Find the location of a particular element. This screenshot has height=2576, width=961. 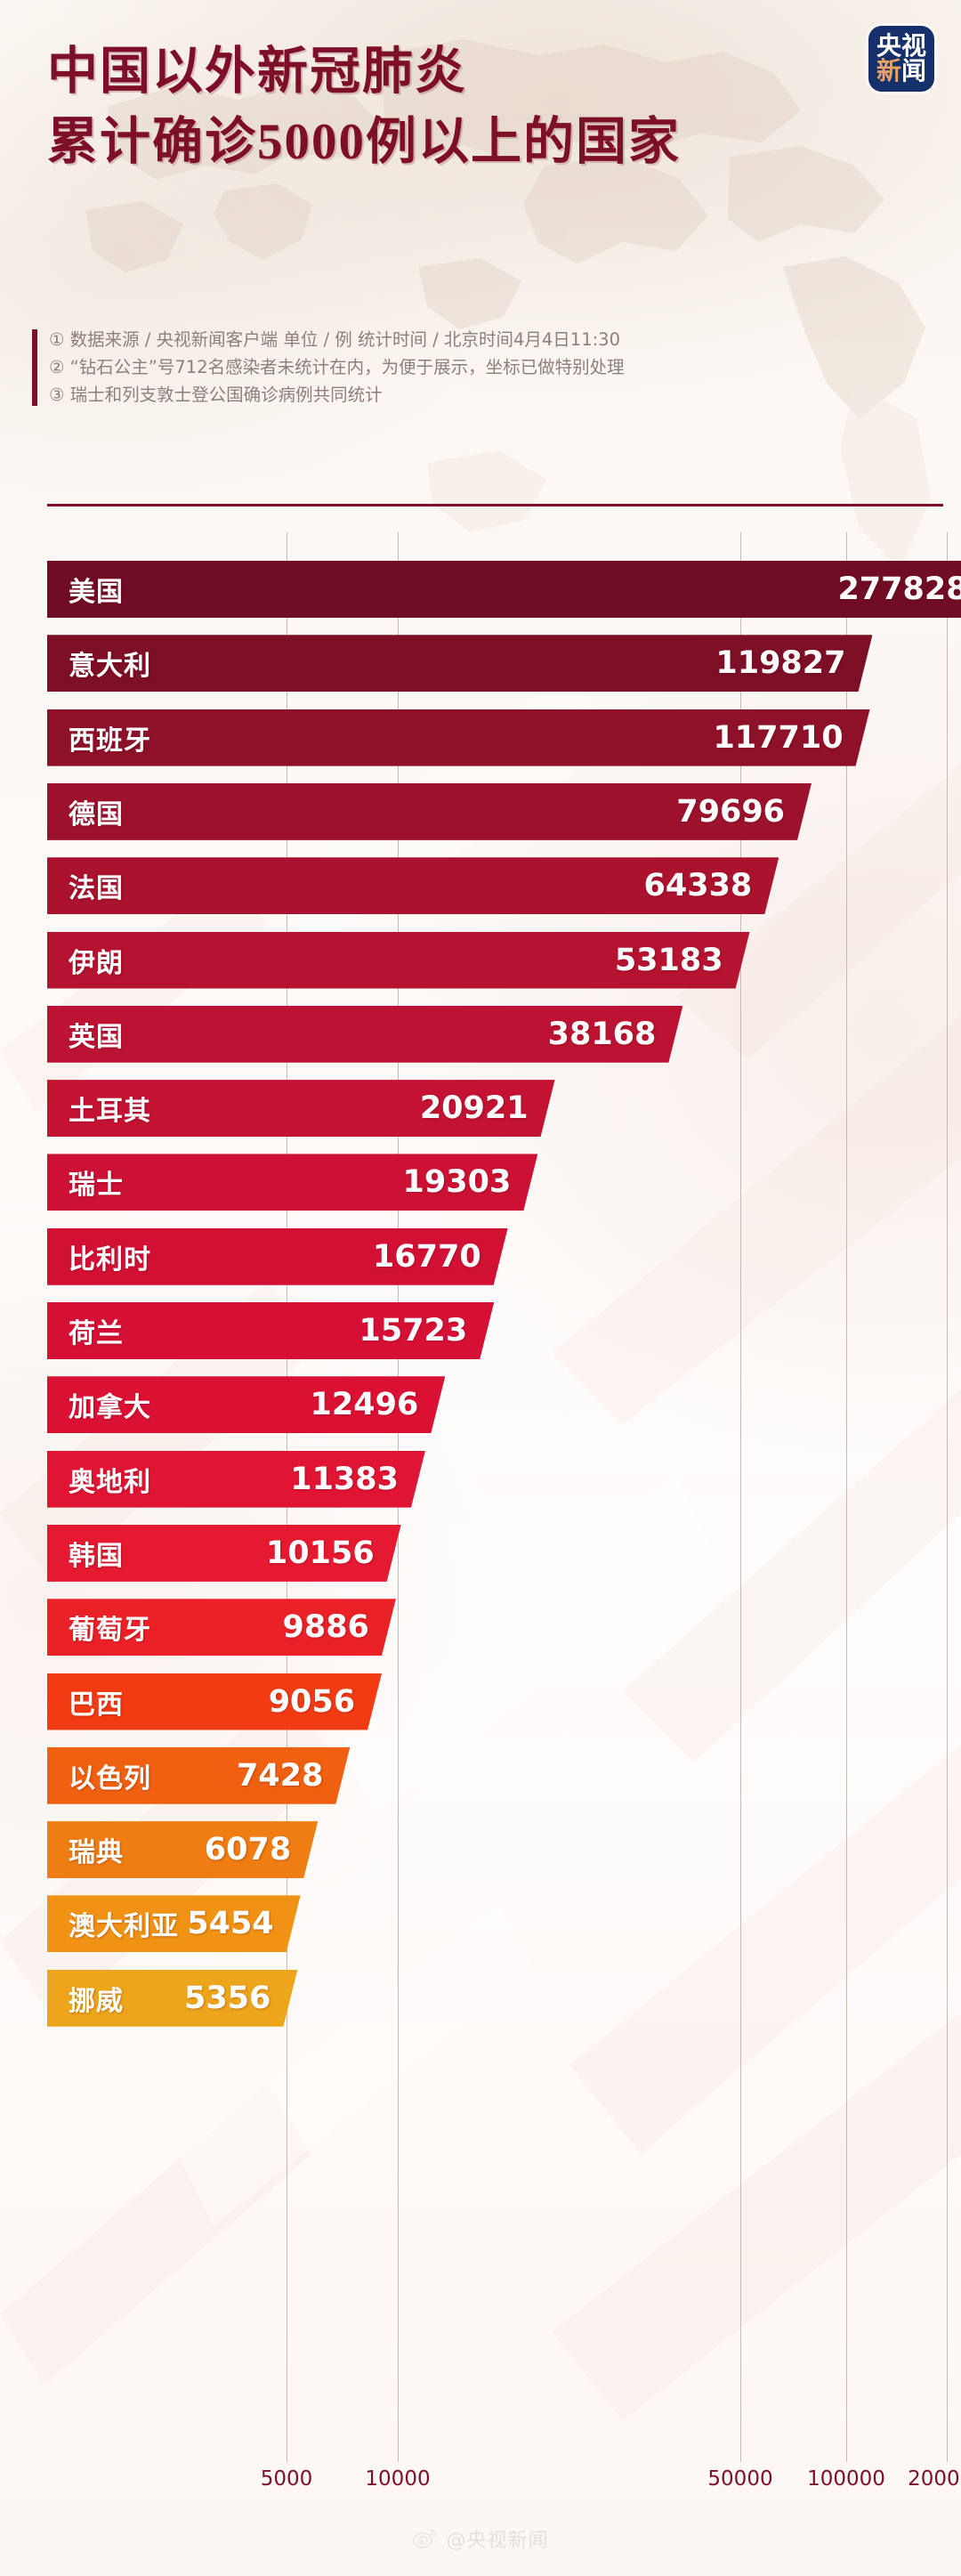

bar-row: 伊朗 53183 is located at coordinates (398, 960).